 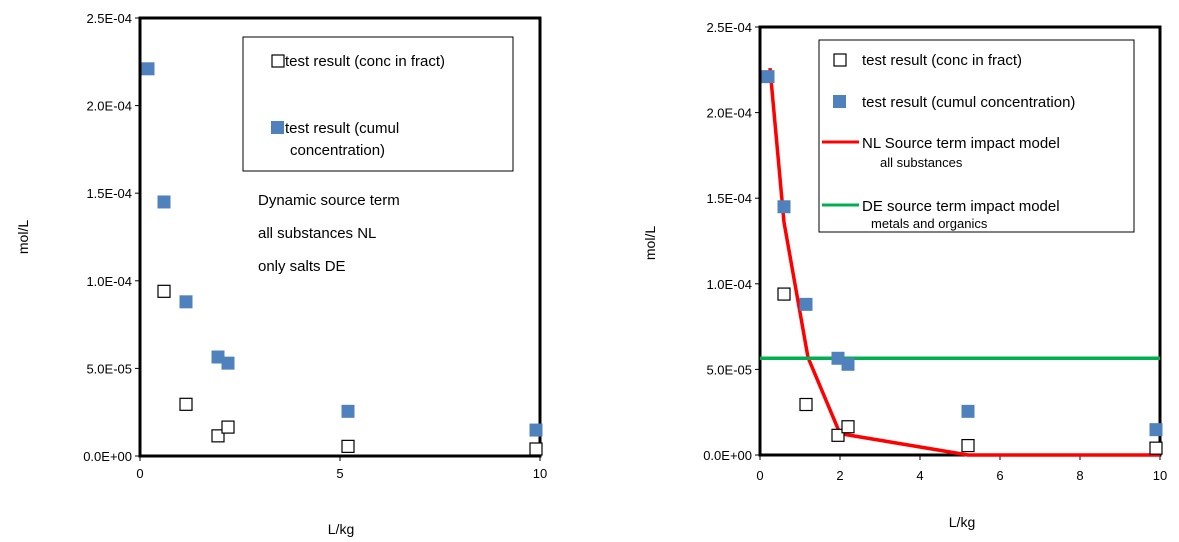 I want to click on x-axis-label-right: L/kg, so click(x=962, y=522).